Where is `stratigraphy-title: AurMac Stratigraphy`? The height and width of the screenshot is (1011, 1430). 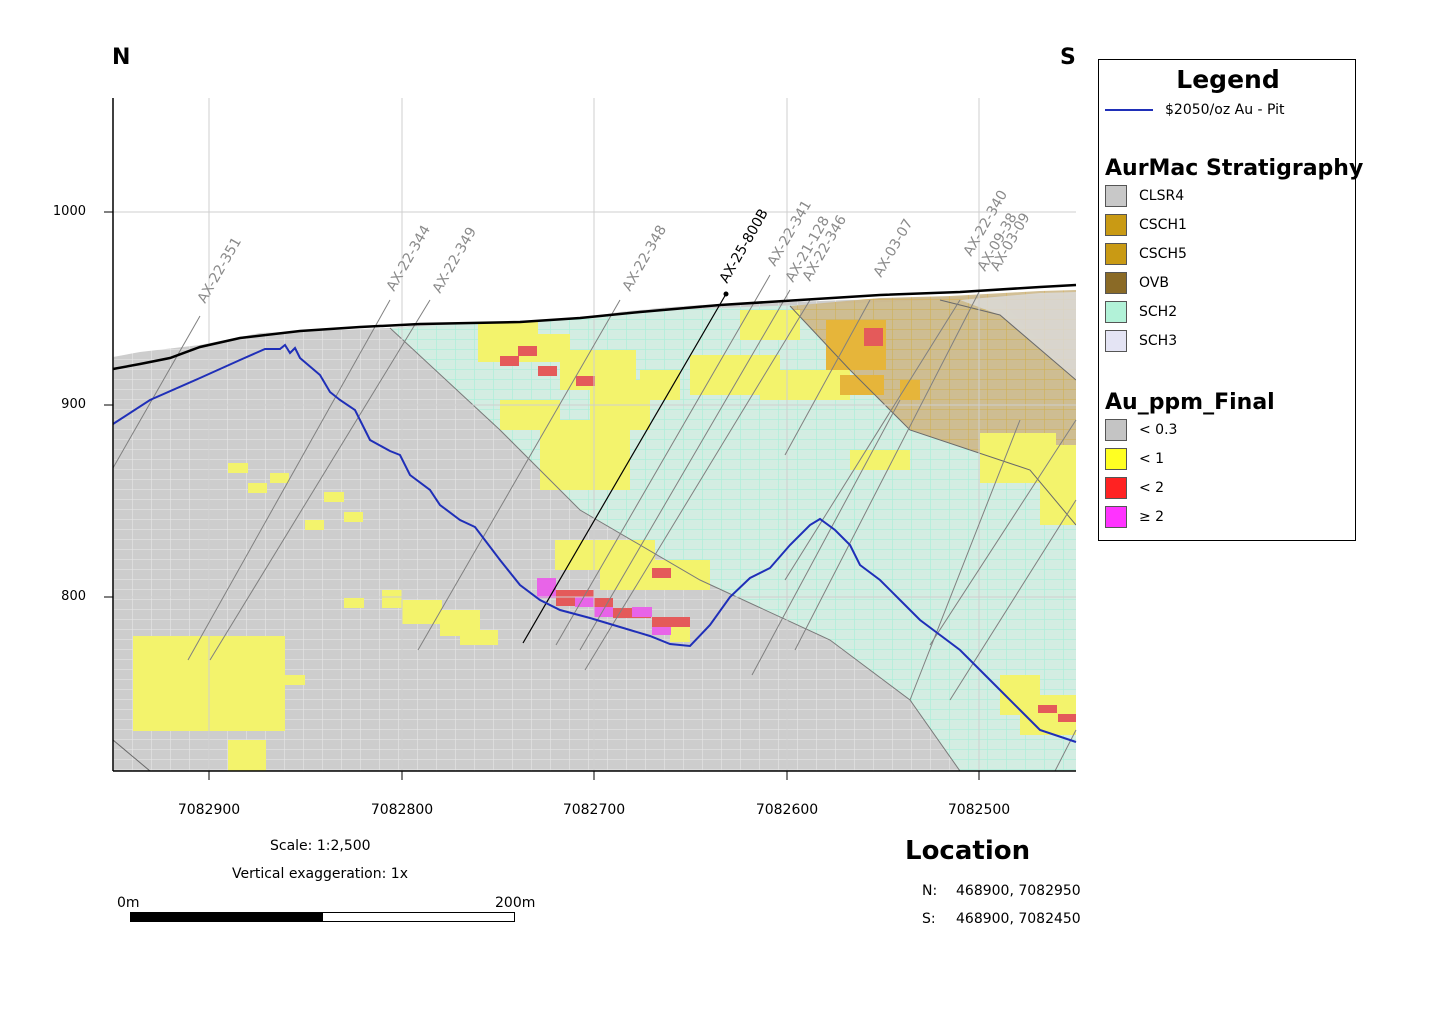 stratigraphy-title: AurMac Stratigraphy is located at coordinates (1234, 168).